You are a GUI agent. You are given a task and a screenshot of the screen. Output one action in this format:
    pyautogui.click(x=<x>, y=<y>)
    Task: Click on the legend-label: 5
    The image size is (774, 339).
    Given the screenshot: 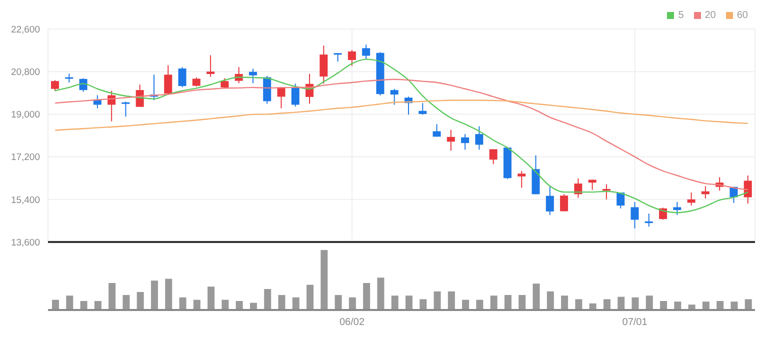 What is the action you would take?
    pyautogui.click(x=681, y=15)
    